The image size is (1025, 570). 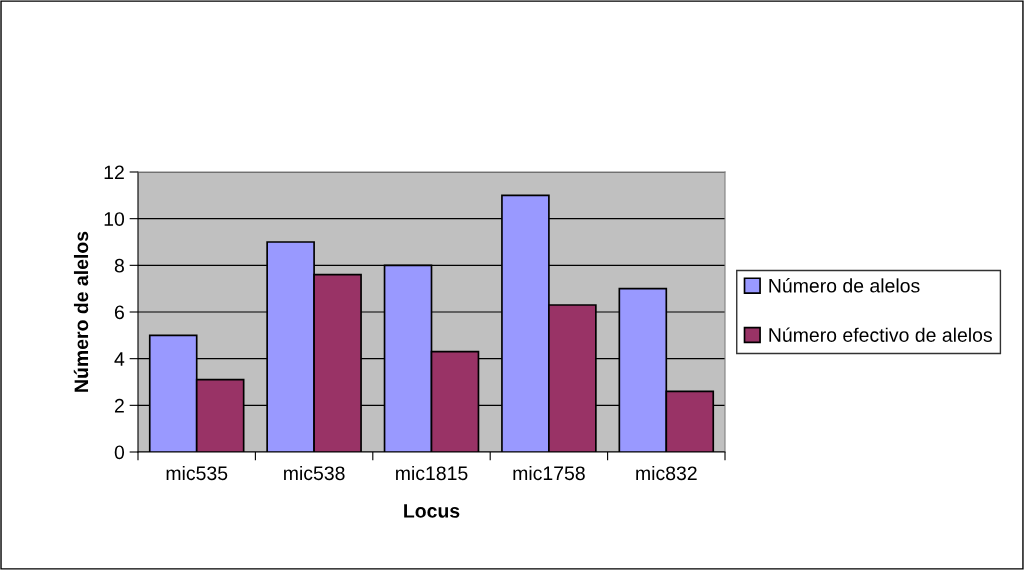 What do you see at coordinates (432, 473) in the screenshot?
I see `x-tick-label: mic1815` at bounding box center [432, 473].